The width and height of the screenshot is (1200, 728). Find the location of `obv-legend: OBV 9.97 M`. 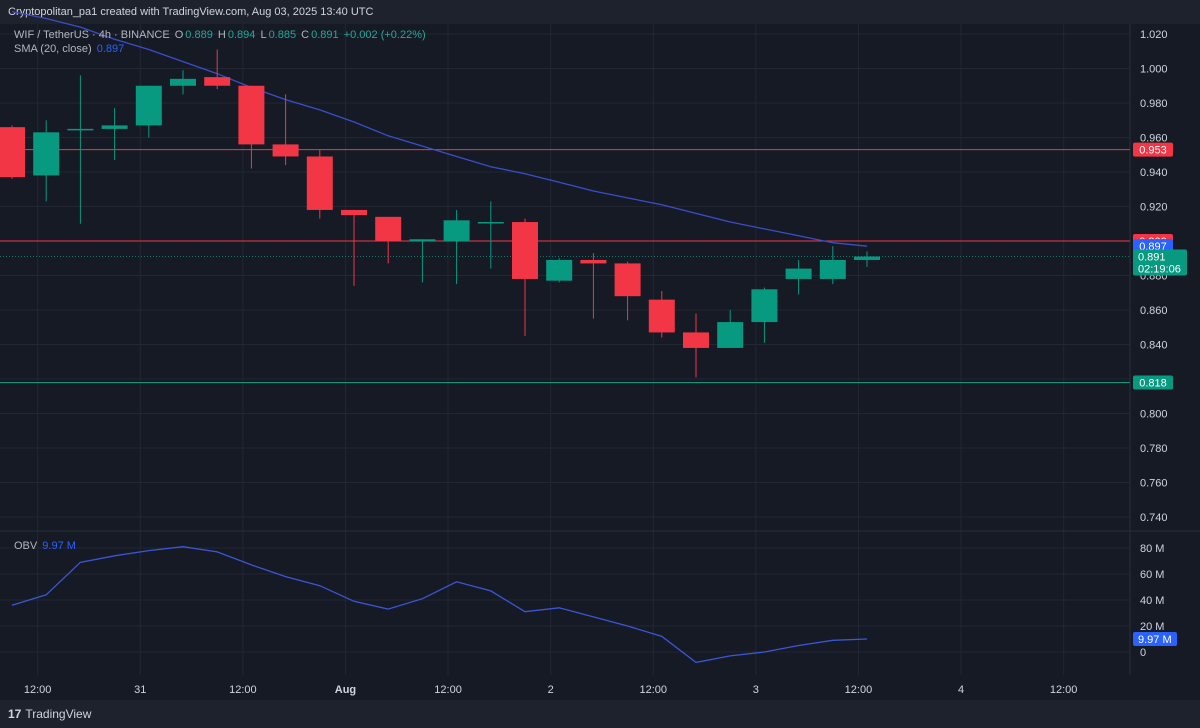

obv-legend: OBV 9.97 M is located at coordinates (46, 546).